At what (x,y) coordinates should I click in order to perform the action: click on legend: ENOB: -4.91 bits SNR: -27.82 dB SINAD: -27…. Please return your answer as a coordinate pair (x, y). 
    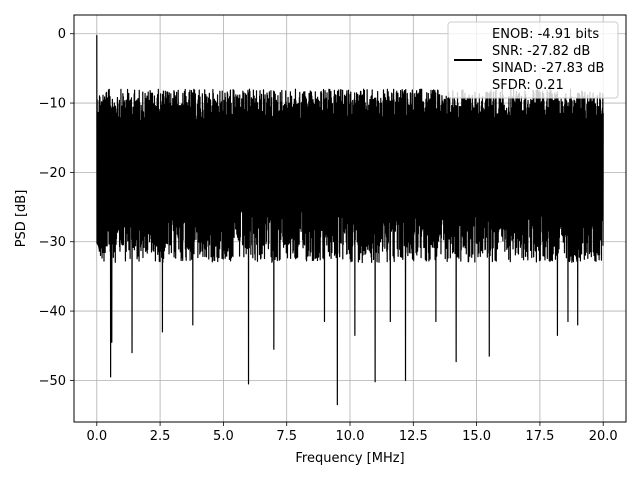
    Looking at the image, I should click on (533, 60).